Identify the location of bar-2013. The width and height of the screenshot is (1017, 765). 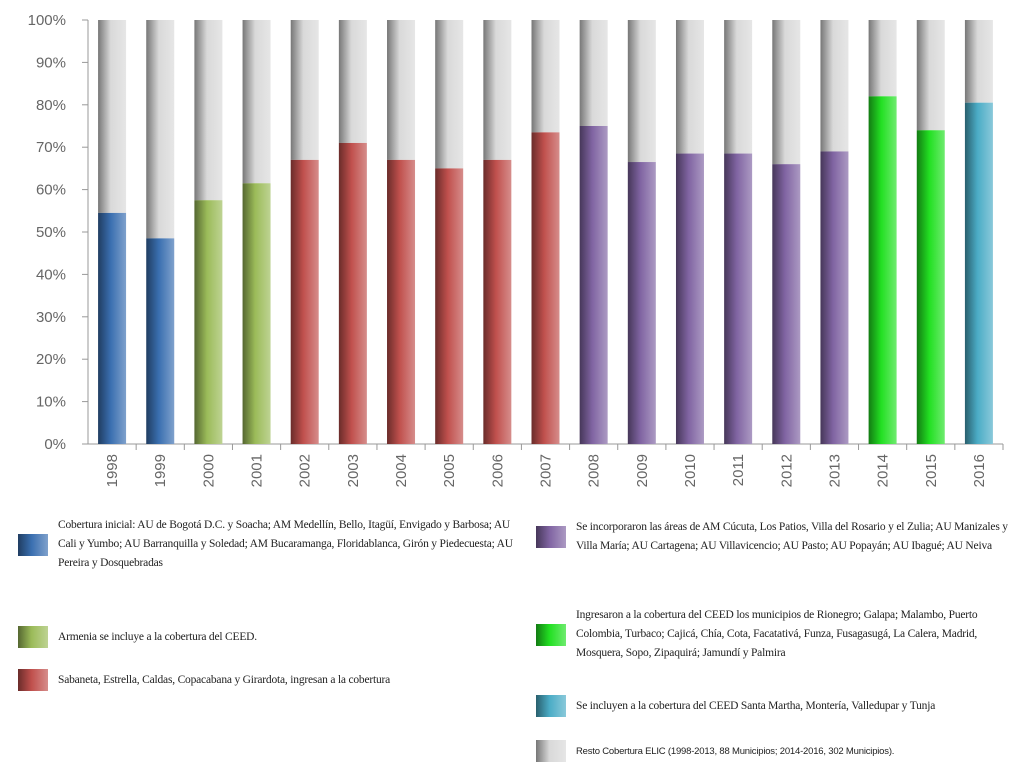
(834, 297).